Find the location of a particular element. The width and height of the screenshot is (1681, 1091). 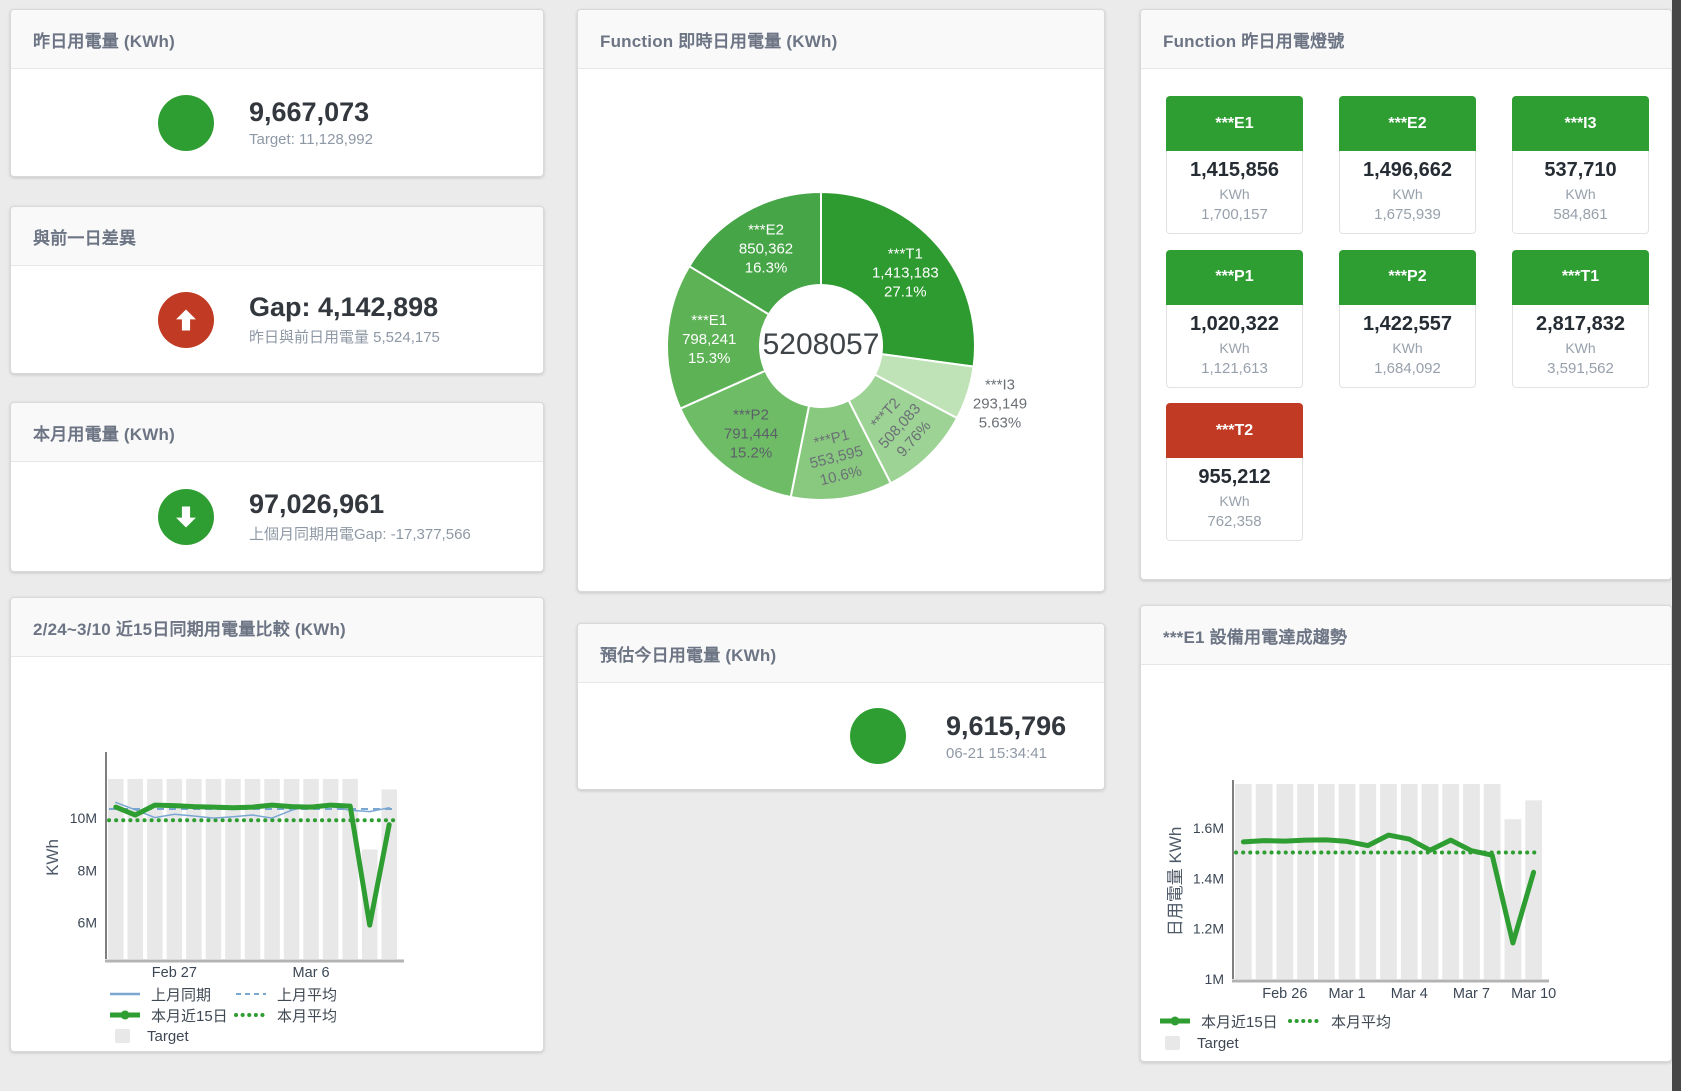

svg-text: 1.4M is located at coordinates (1208, 878).